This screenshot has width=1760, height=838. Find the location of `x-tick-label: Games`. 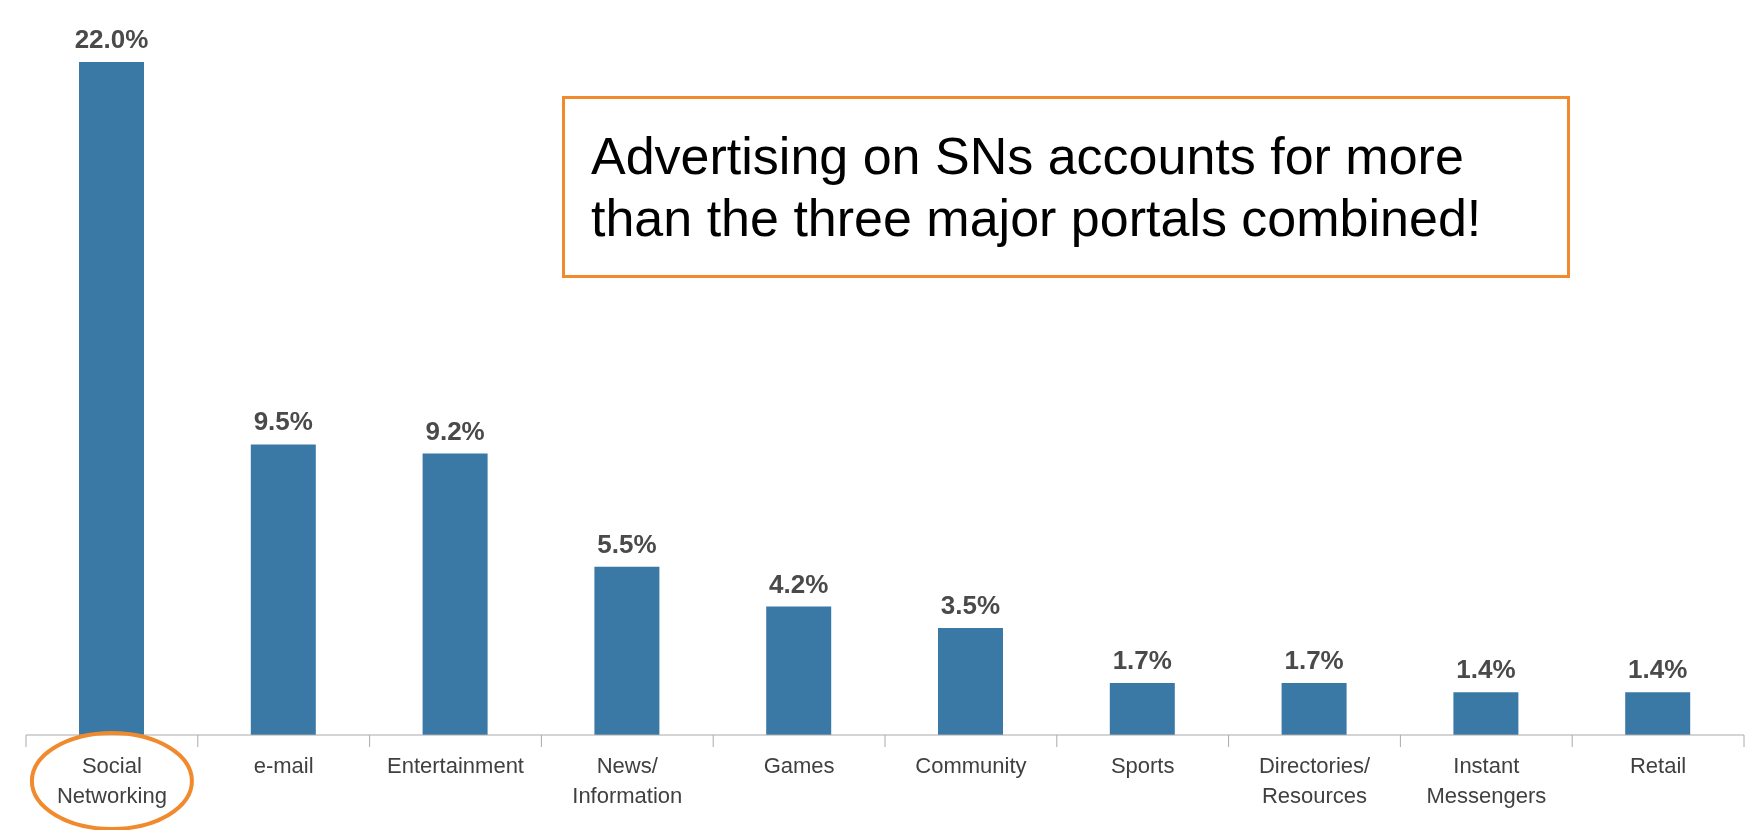

x-tick-label: Games is located at coordinates (799, 765).